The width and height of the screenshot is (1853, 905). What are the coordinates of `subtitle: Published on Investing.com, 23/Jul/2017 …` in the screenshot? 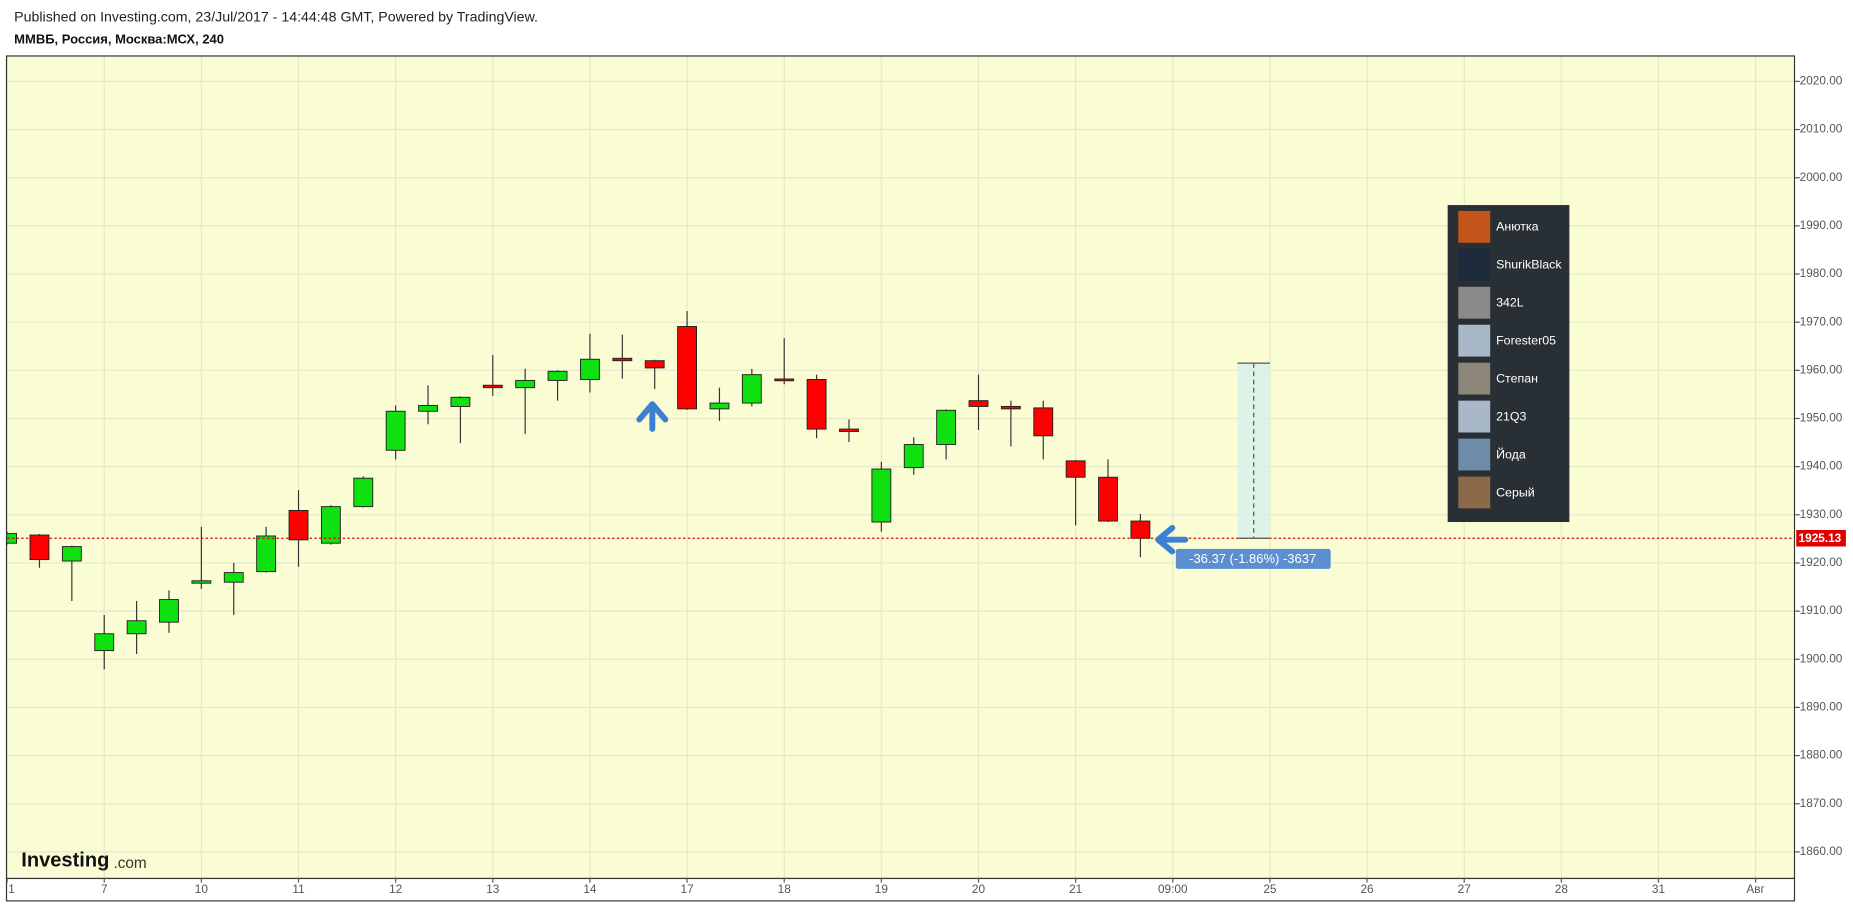 It's located at (276, 17).